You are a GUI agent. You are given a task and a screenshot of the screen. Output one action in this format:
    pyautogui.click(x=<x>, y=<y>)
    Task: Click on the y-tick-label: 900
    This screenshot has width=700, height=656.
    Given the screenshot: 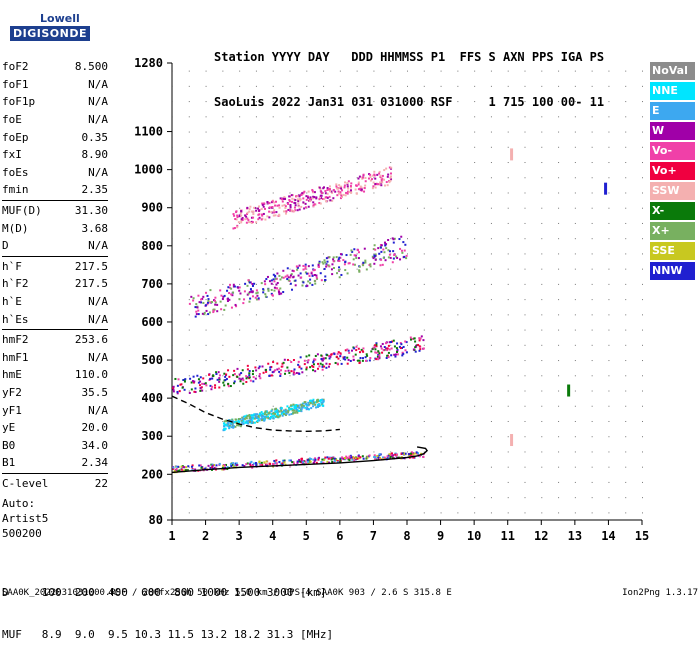 What is the action you would take?
    pyautogui.click(x=152, y=208)
    